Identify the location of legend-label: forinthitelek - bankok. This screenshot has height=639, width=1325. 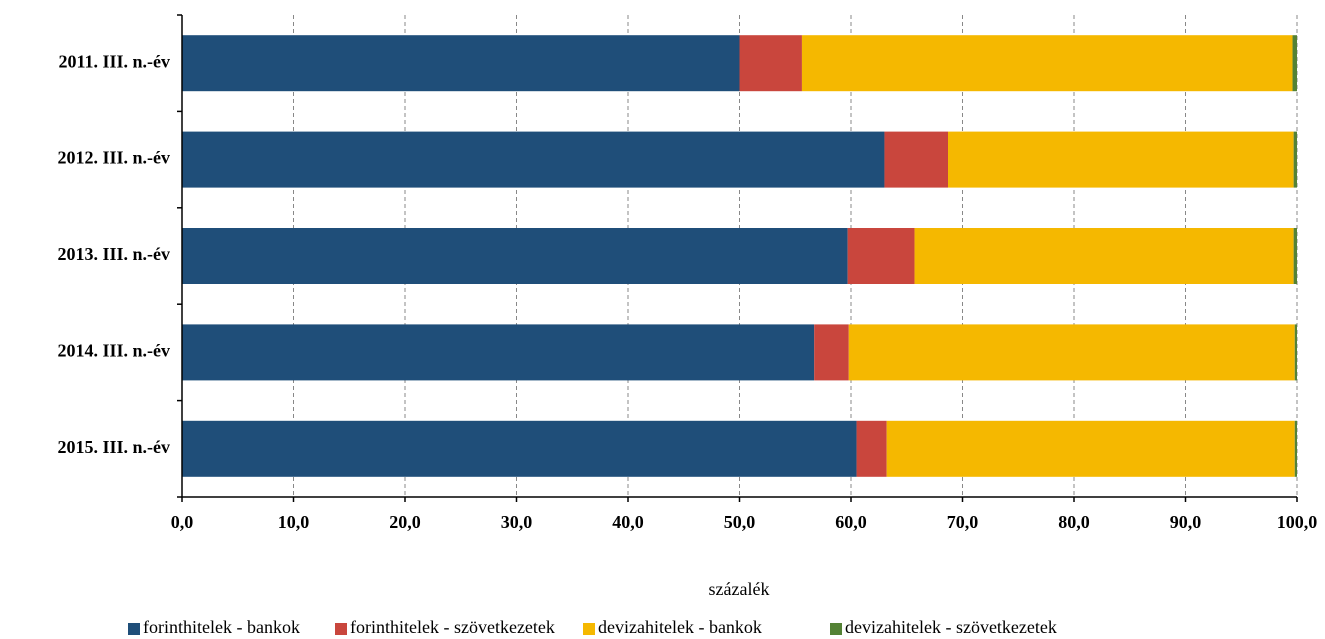
(221, 627).